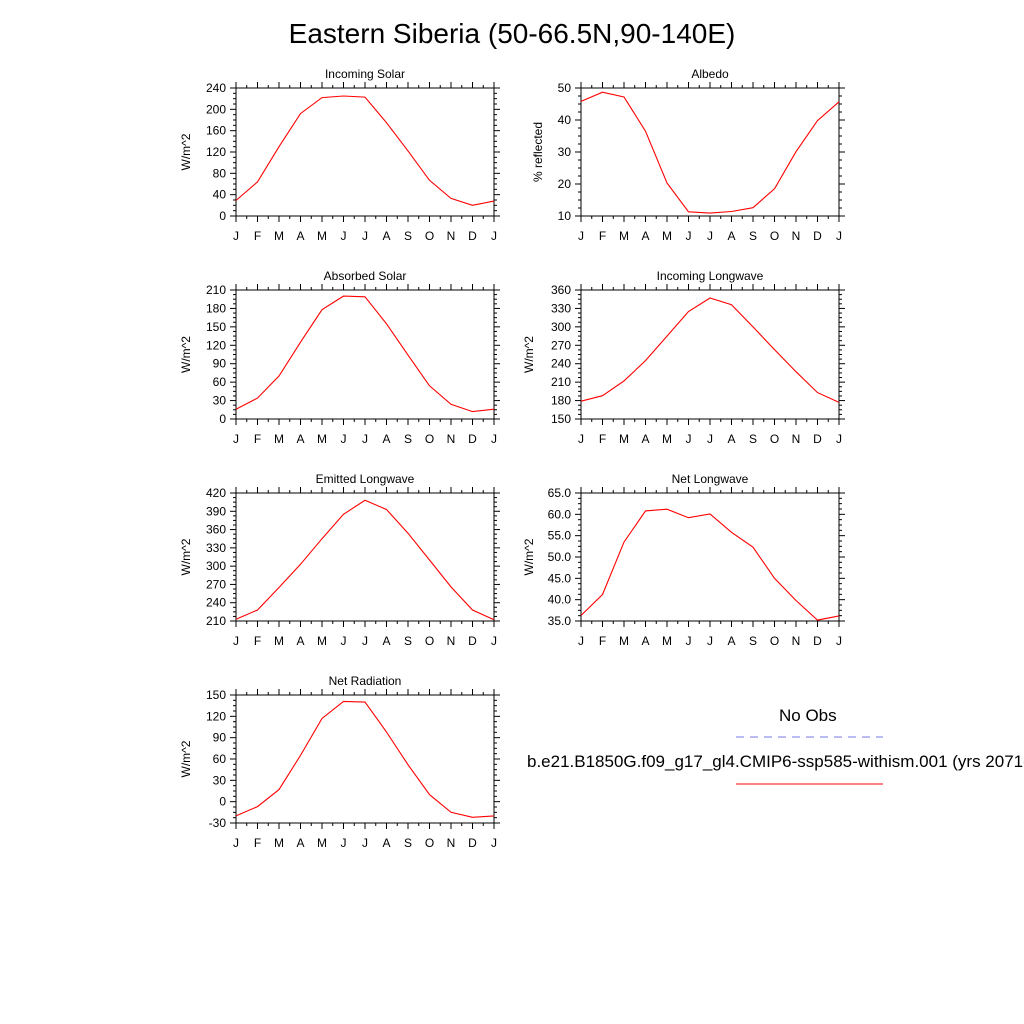  What do you see at coordinates (808, 715) in the screenshot?
I see `legend-obs-label: No Obs` at bounding box center [808, 715].